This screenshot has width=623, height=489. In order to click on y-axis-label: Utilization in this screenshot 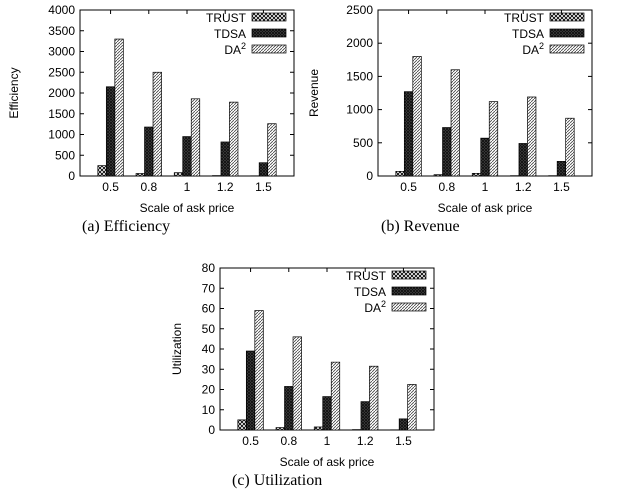, I will do `click(177, 349)`.